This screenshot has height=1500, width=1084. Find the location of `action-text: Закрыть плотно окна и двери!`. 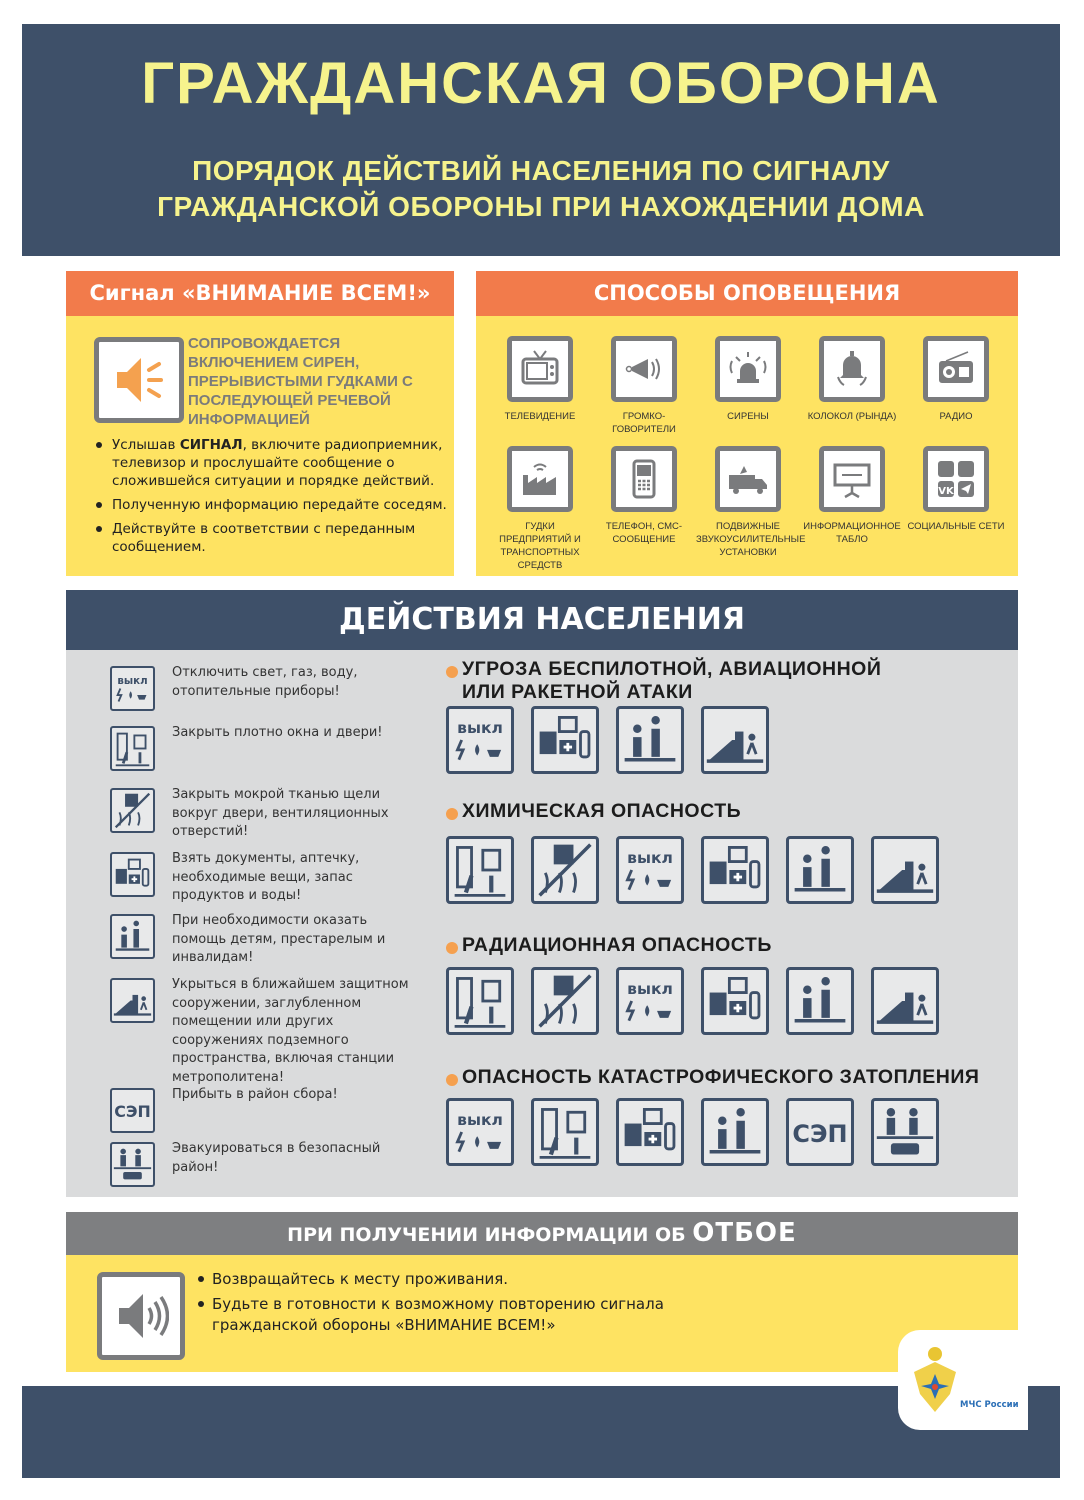

action-text: Закрыть плотно окна и двери! is located at coordinates (277, 732).